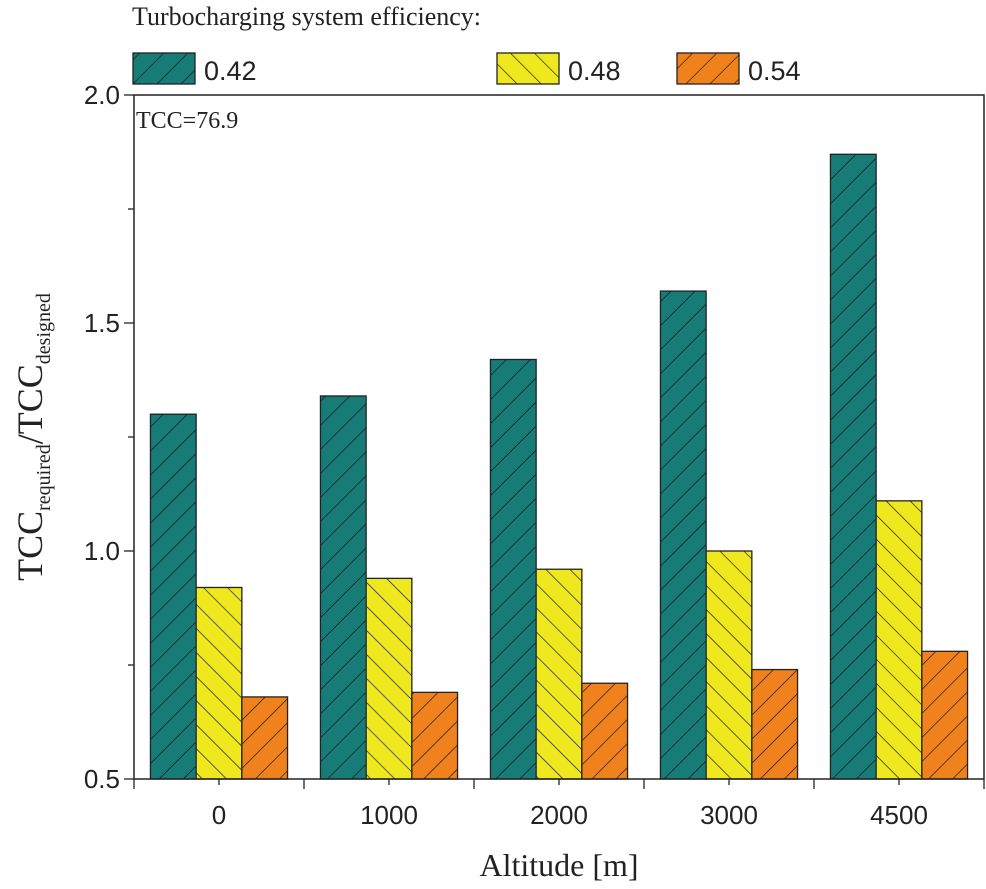 This screenshot has width=986, height=889. Describe the element at coordinates (683, 535) in the screenshot. I see `bar-0.42-3000` at that location.